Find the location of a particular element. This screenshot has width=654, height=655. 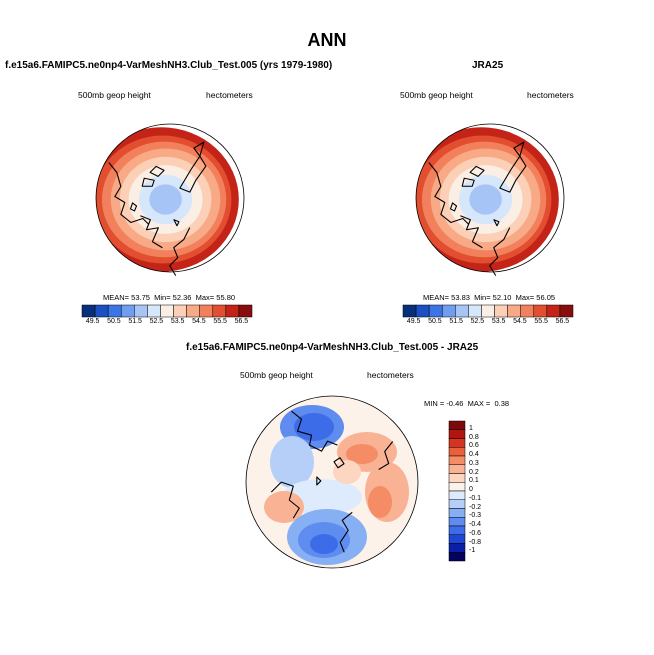

colorbar-tick-label: 52.5 is located at coordinates (156, 321).